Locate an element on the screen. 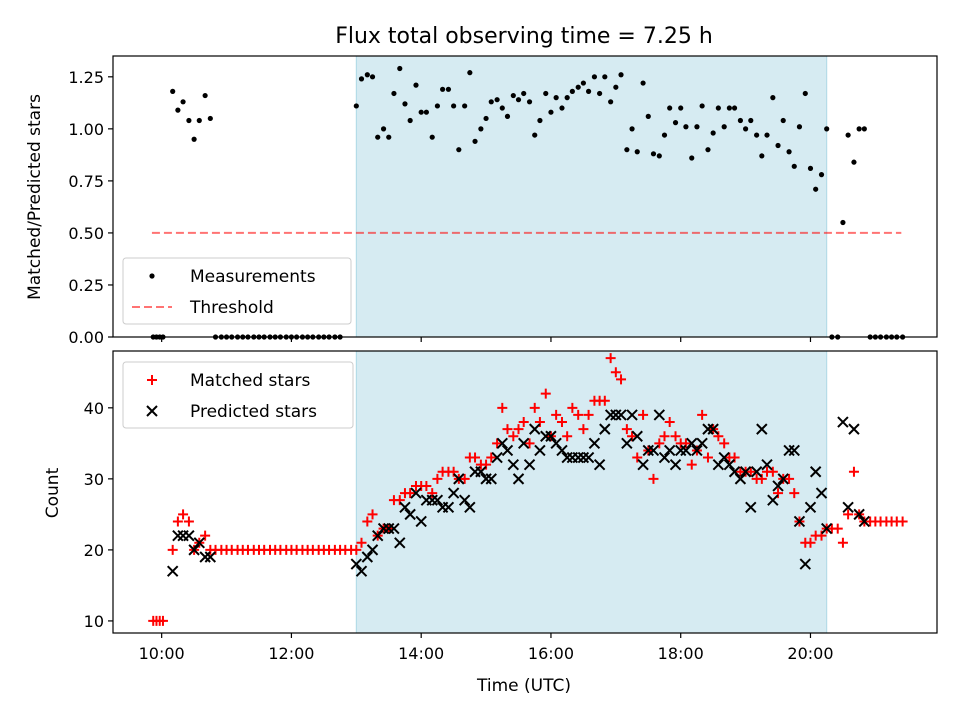  legend-predicted-marker is located at coordinates (152, 411).